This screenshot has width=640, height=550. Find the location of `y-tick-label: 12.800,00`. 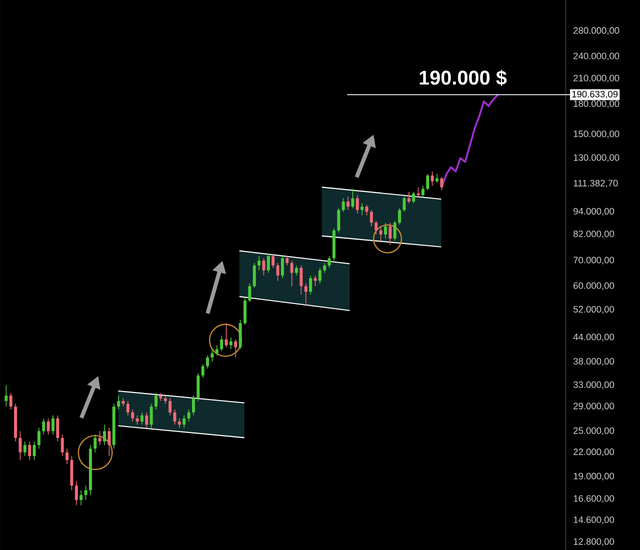

y-tick-label: 12.800,00 is located at coordinates (594, 542).